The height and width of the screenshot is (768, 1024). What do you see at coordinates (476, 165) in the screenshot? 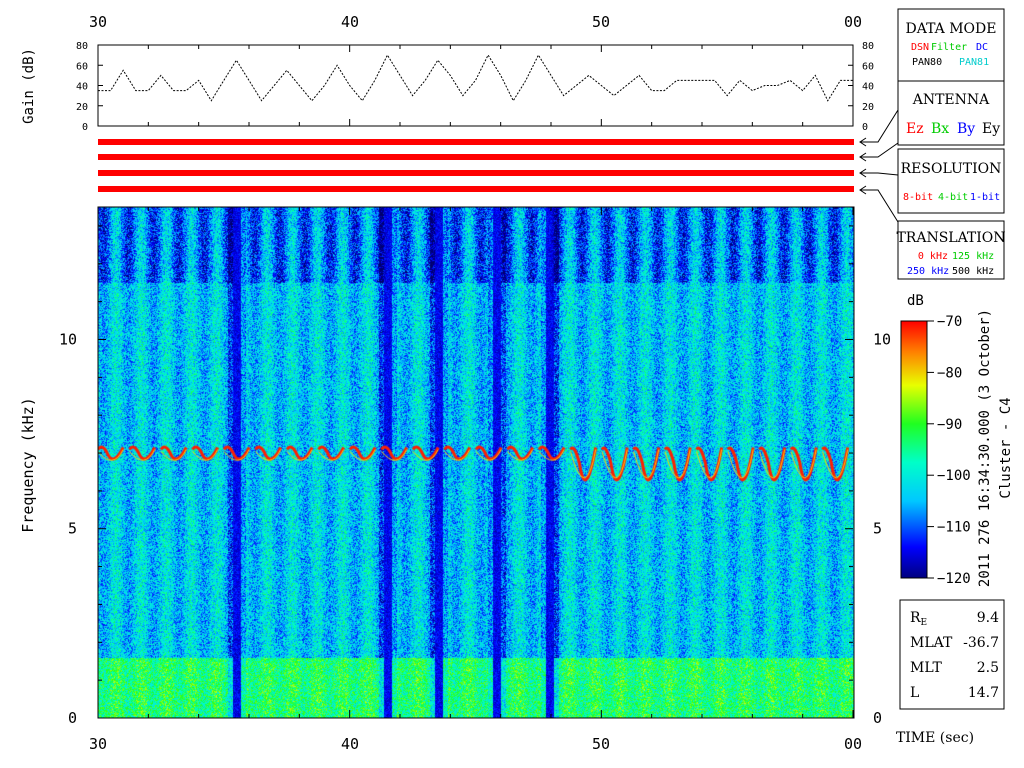
I see `indicator-bars` at bounding box center [476, 165].